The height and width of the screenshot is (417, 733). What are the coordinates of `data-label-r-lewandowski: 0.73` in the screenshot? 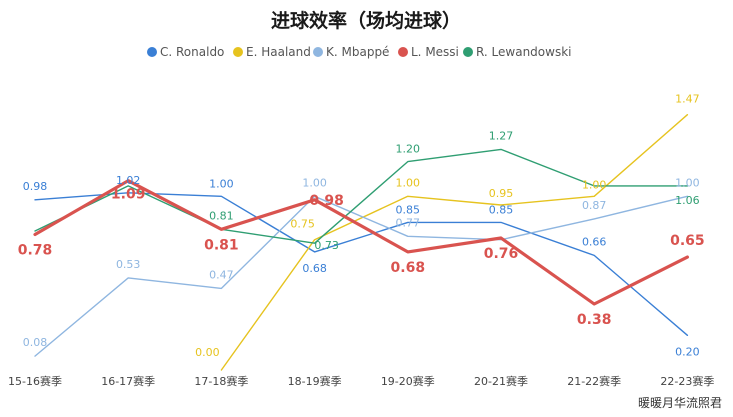 It's located at (326, 245).